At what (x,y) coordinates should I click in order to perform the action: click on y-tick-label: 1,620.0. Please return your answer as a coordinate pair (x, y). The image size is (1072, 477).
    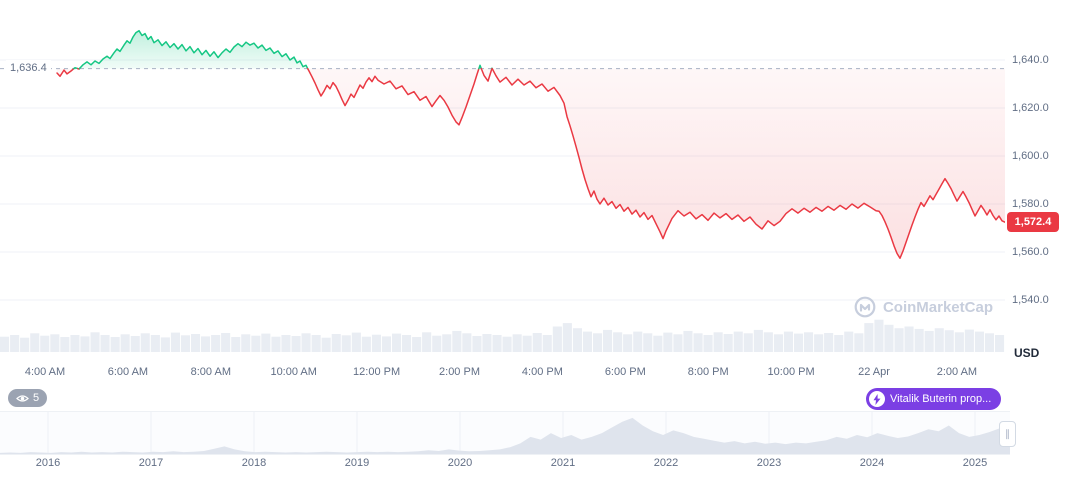
    Looking at the image, I should click on (1030, 108).